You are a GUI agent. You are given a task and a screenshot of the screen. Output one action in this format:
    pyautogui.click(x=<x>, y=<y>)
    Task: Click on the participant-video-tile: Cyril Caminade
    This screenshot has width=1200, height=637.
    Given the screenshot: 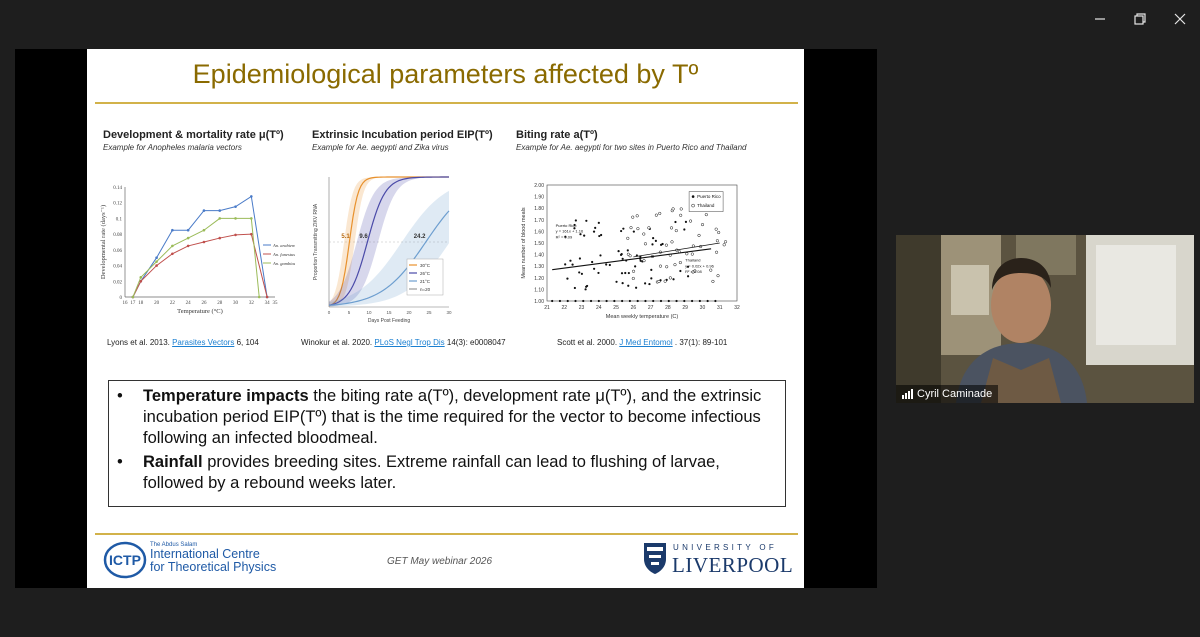 What is the action you would take?
    pyautogui.click(x=1045, y=319)
    